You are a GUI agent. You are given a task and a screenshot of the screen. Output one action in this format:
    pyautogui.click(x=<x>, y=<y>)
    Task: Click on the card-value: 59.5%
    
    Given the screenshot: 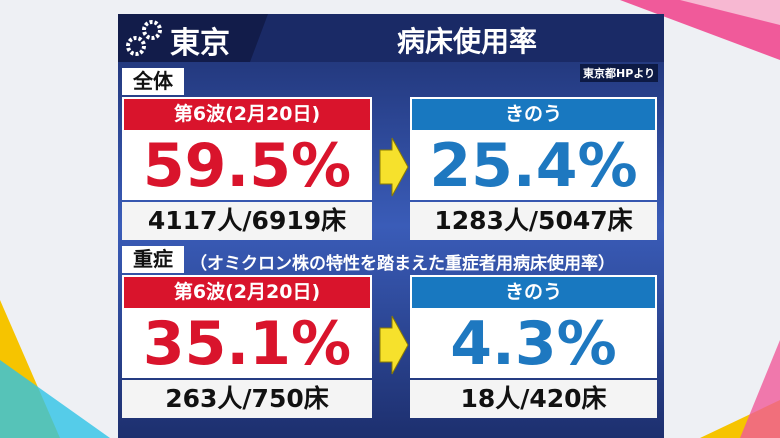 What is the action you would take?
    pyautogui.click(x=247, y=166)
    